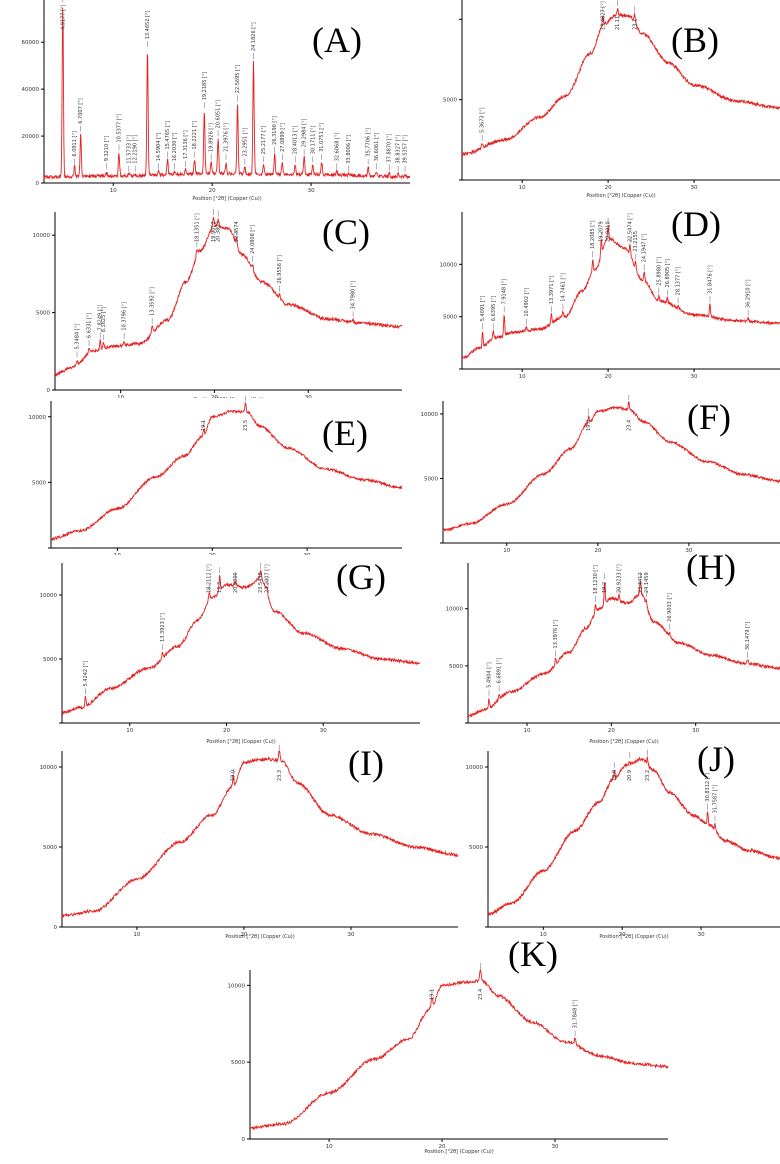 The height and width of the screenshot is (1164, 780). Describe the element at coordinates (636, 241) in the screenshot. I see `peak-label: 23.2155` at that location.